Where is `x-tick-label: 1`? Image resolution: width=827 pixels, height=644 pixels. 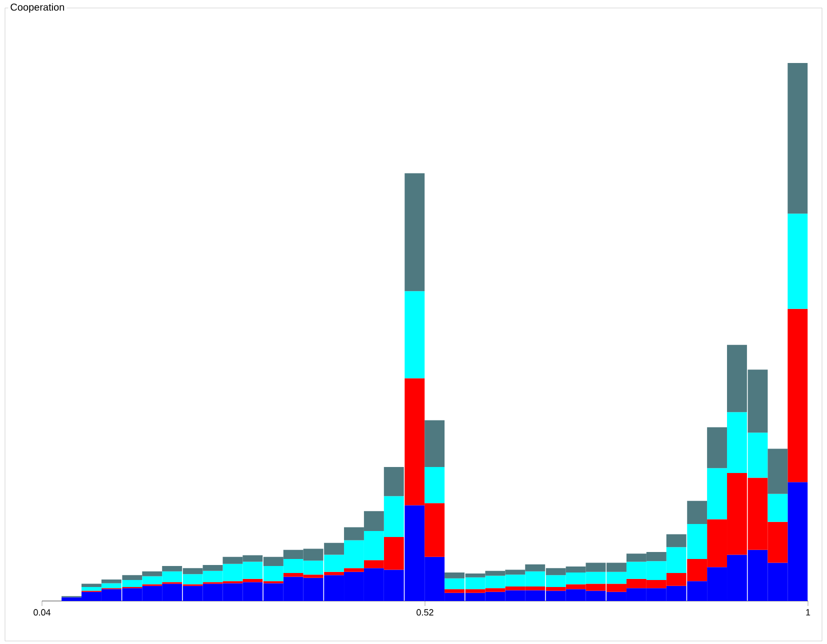
x-tick-label: 1 is located at coordinates (808, 612).